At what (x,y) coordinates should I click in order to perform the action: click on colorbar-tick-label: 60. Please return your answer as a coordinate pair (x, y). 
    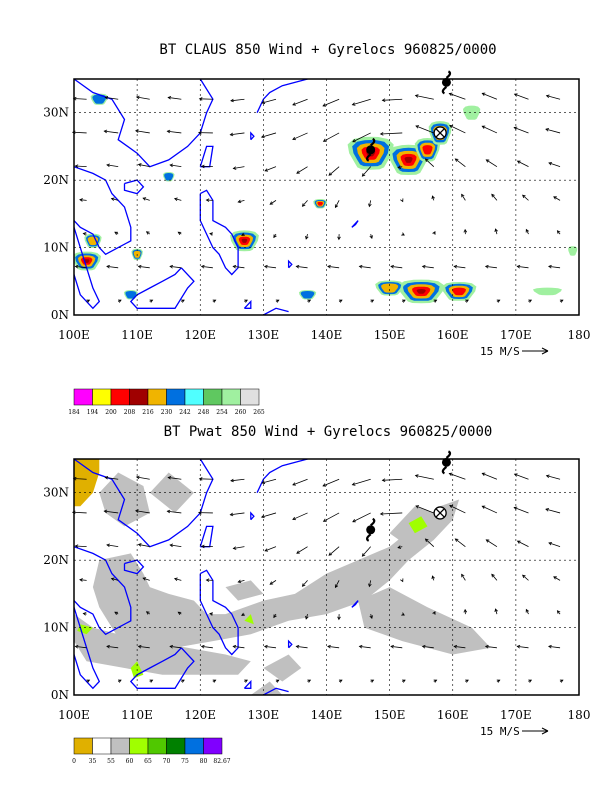
    Looking at the image, I should click on (130, 761).